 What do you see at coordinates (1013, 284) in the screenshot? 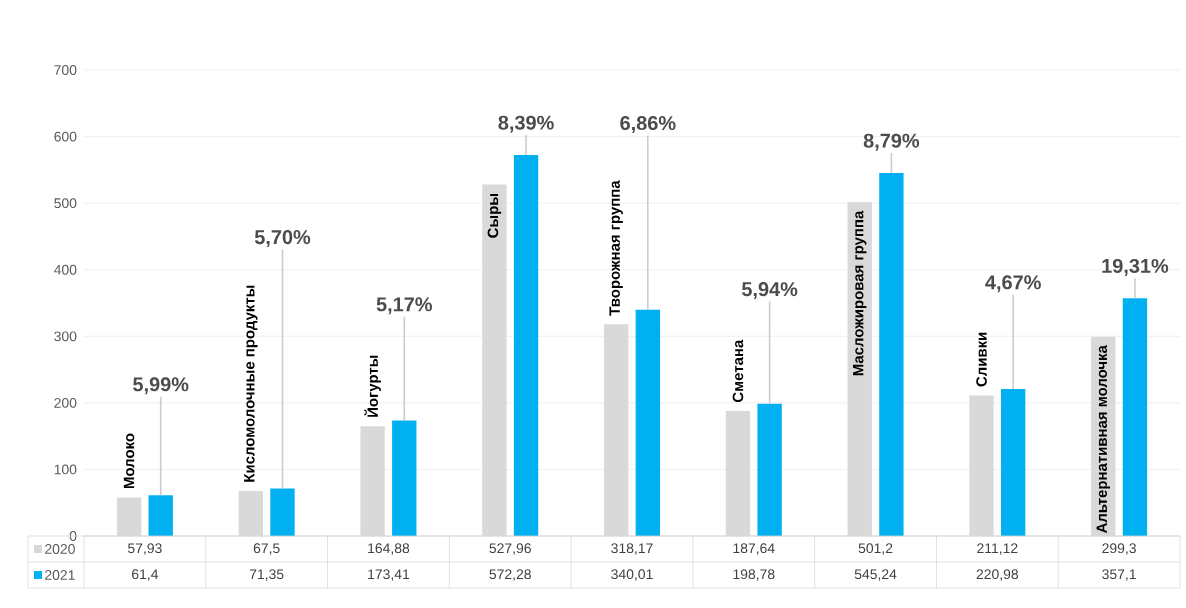
I see `annotation: 4,67%` at bounding box center [1013, 284].